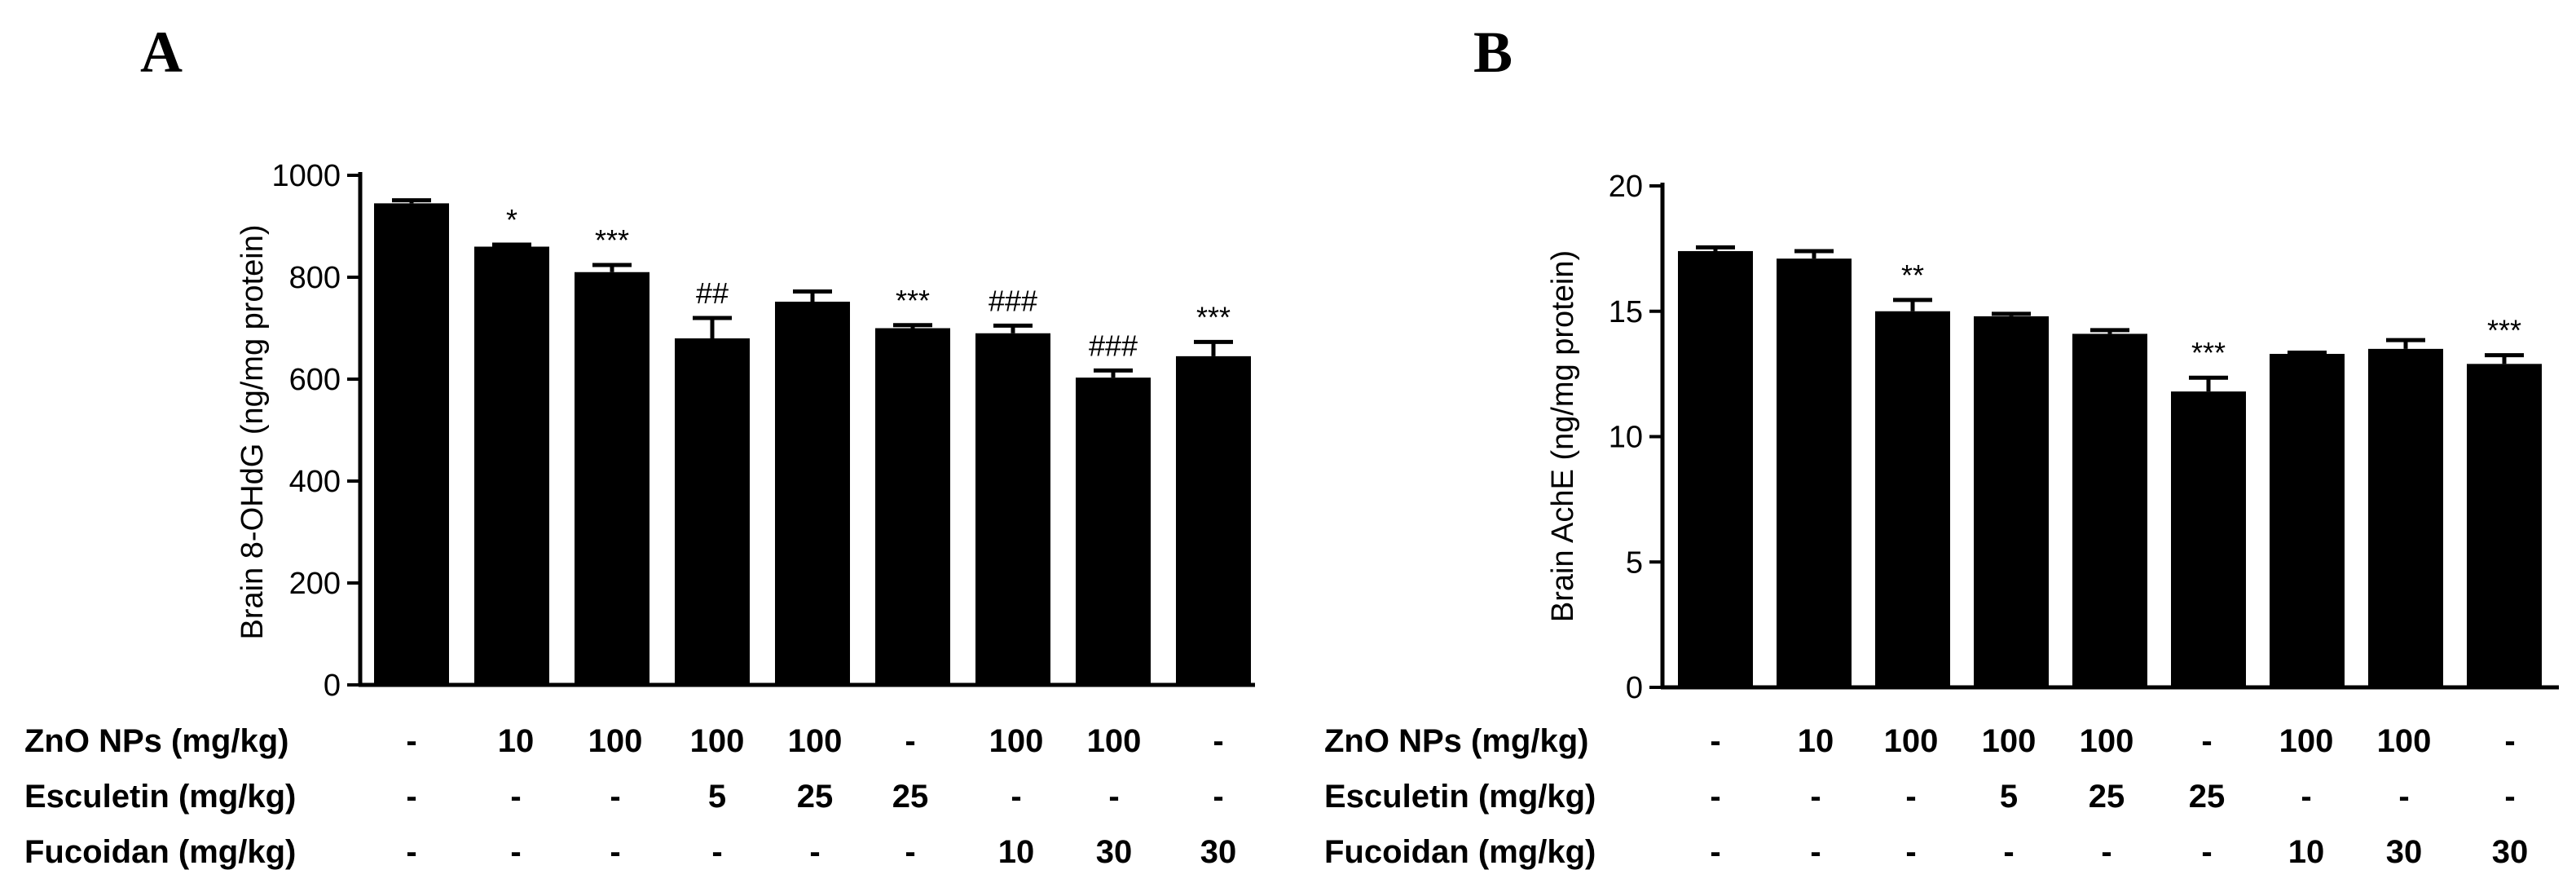 The image size is (2576, 892). What do you see at coordinates (1635, 563) in the screenshot?
I see `panel-b-y-tick-label: 5` at bounding box center [1635, 563].